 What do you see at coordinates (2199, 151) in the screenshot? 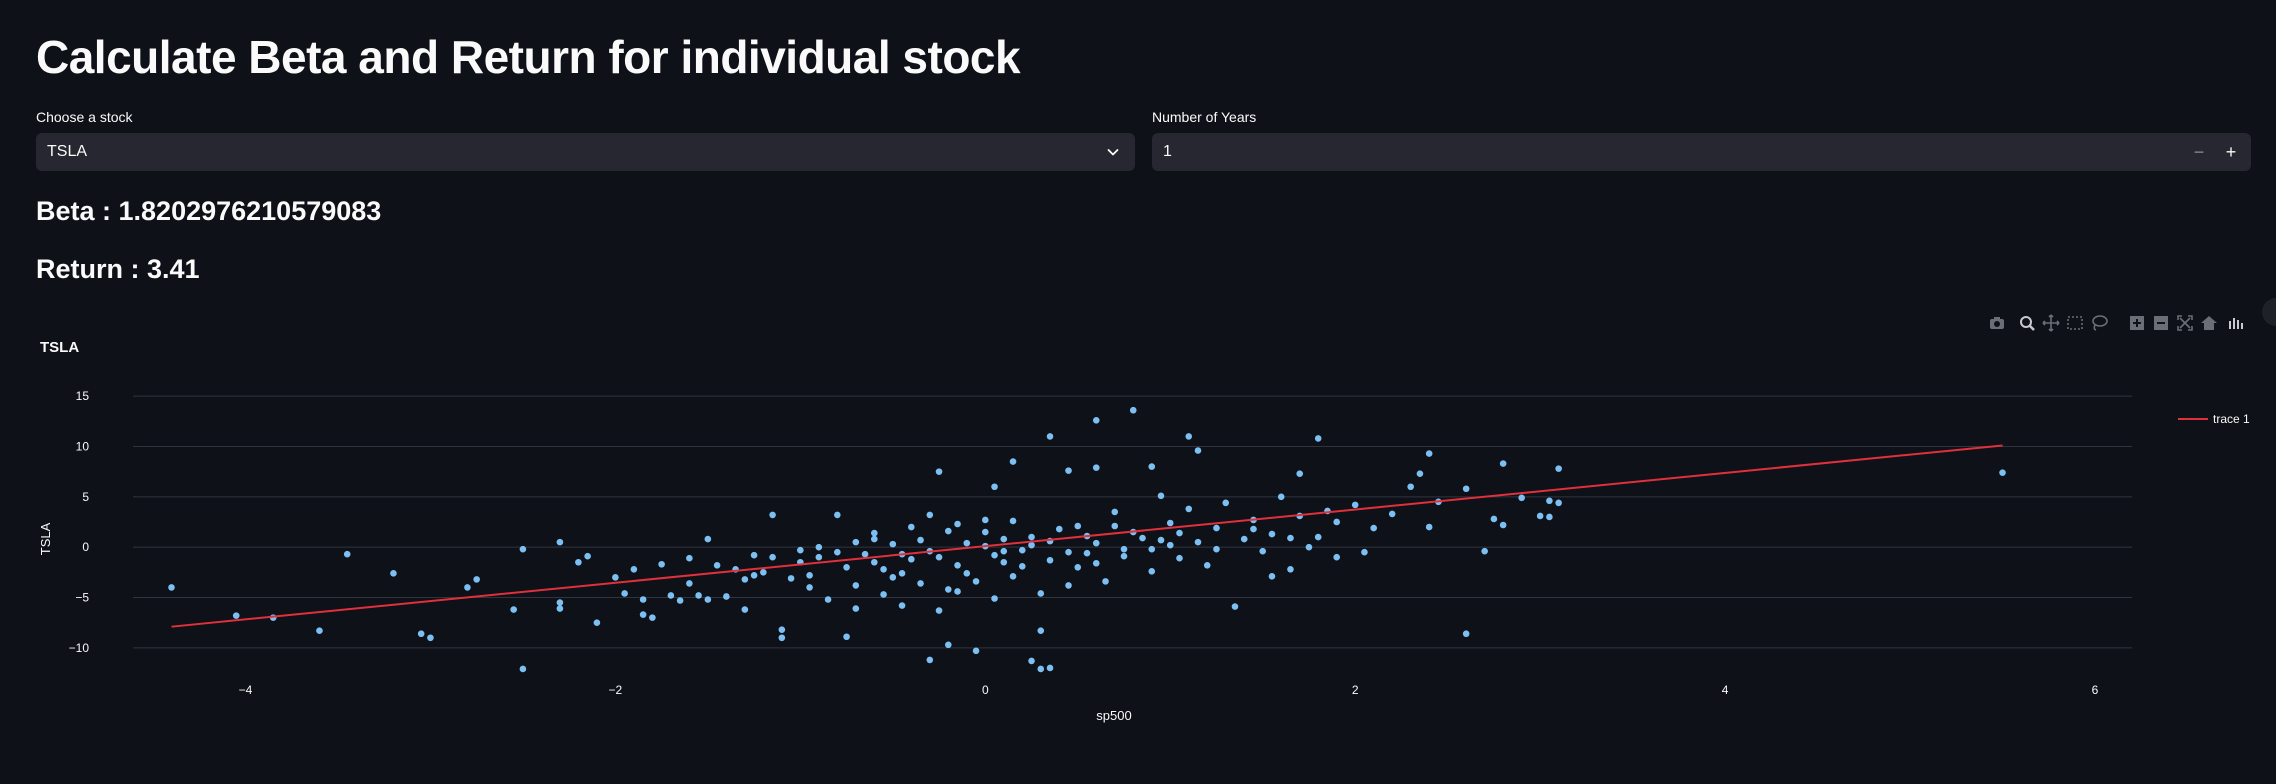
I see `decrement-button: −` at bounding box center [2199, 151].